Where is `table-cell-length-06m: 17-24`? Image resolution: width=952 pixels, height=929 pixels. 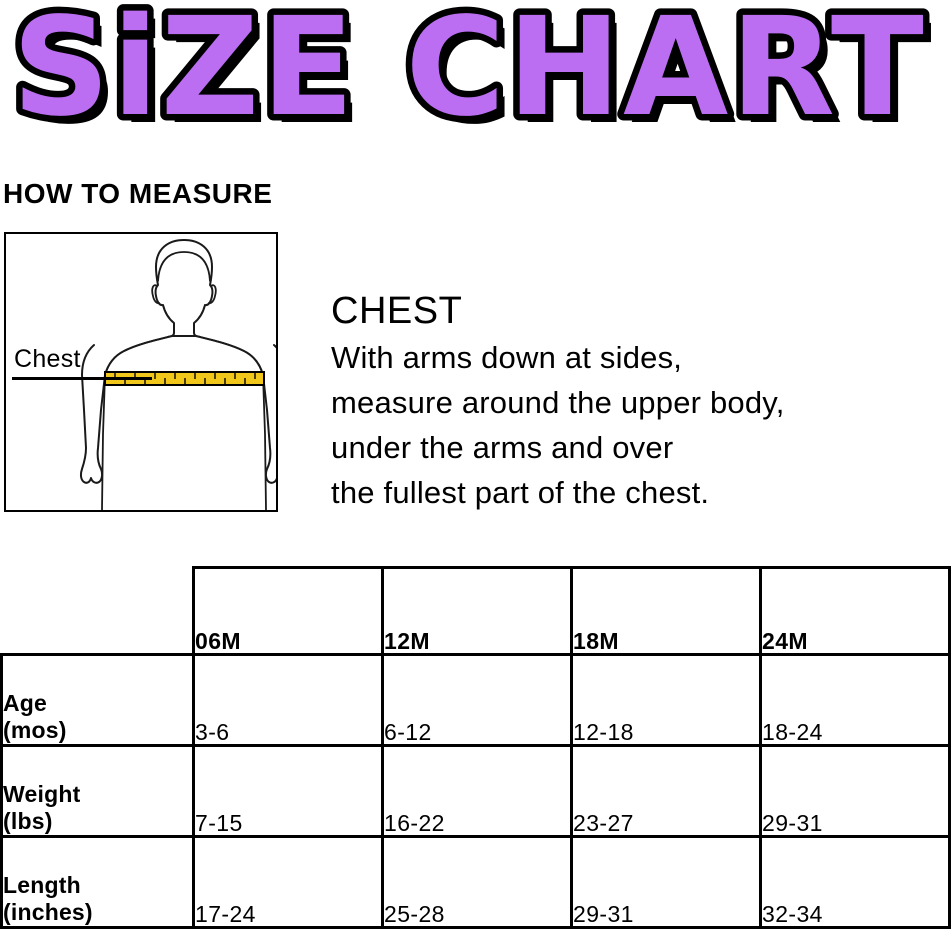
table-cell-length-06m: 17-24 is located at coordinates (288, 882).